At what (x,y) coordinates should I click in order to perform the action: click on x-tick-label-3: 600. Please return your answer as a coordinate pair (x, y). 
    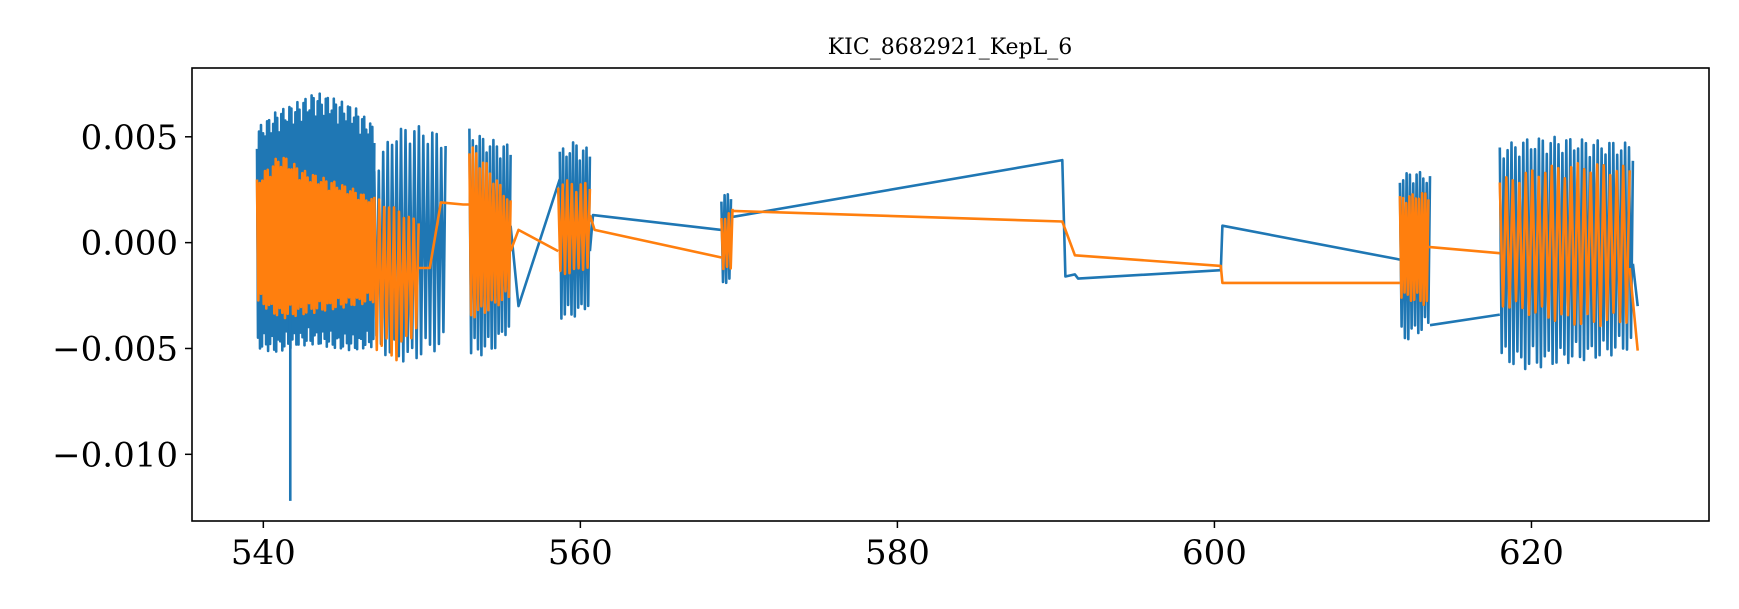
    Looking at the image, I should click on (1214, 553).